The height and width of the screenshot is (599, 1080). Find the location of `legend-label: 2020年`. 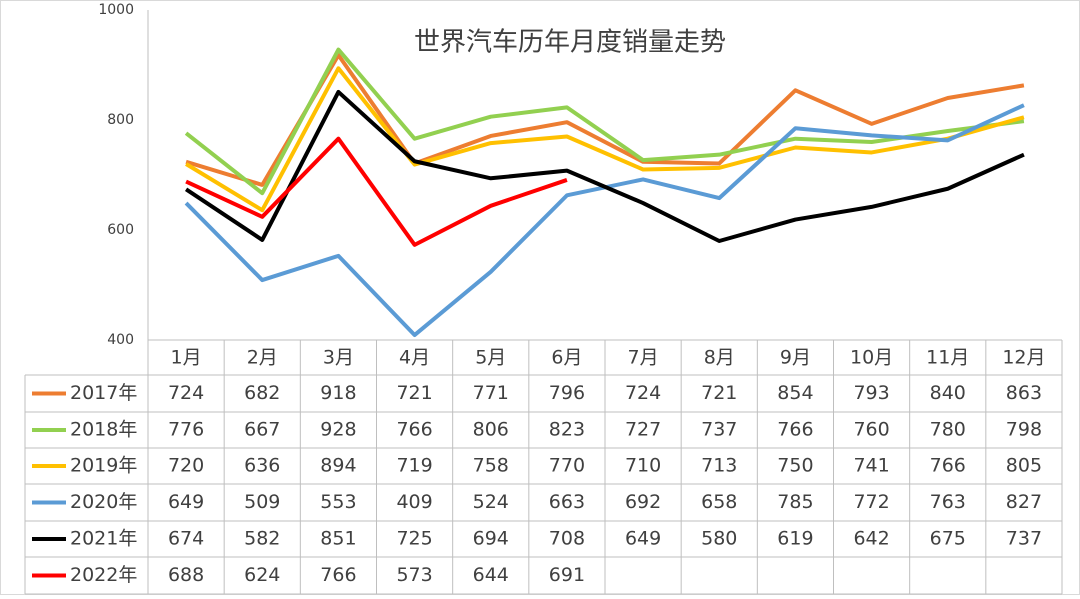

legend-label: 2020年 is located at coordinates (103, 502).